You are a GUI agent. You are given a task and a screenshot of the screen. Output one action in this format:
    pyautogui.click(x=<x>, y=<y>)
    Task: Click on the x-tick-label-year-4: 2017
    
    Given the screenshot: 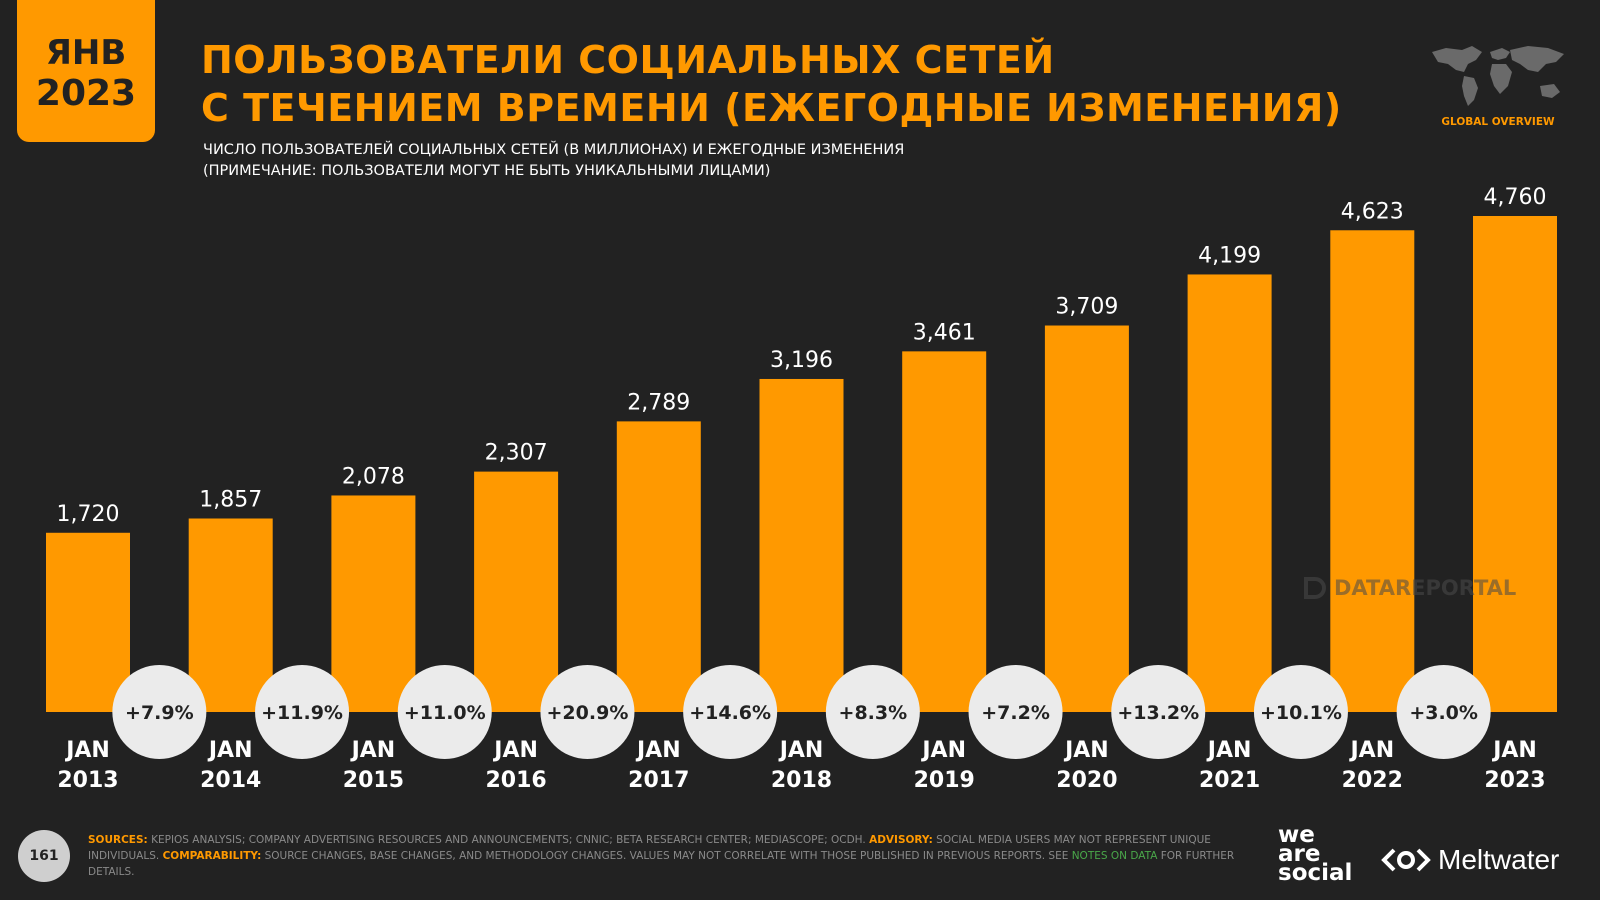 What is the action you would take?
    pyautogui.click(x=658, y=780)
    